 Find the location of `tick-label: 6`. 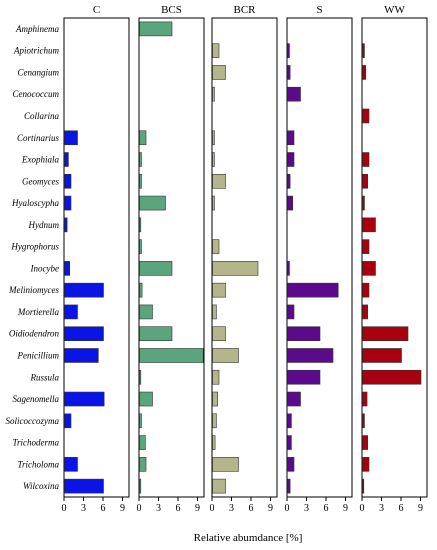

tick-label: 6 is located at coordinates (178, 508).